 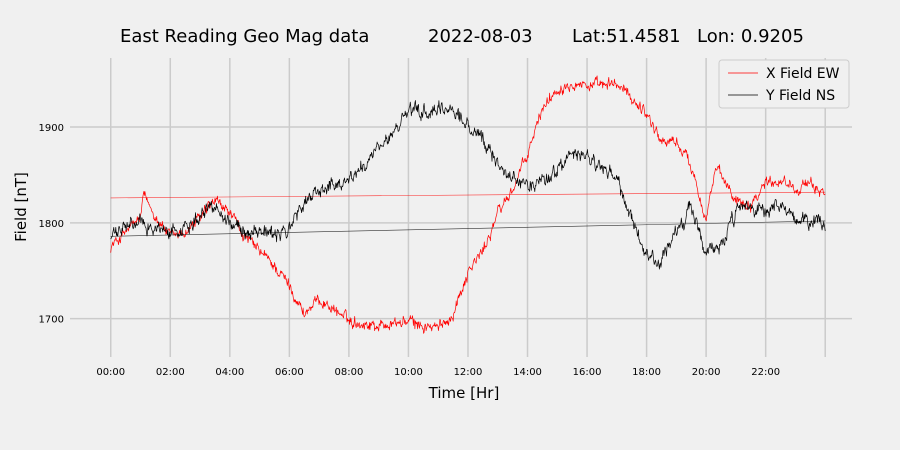 What do you see at coordinates (587, 372) in the screenshot?
I see `x-tick-label: 16:00` at bounding box center [587, 372].